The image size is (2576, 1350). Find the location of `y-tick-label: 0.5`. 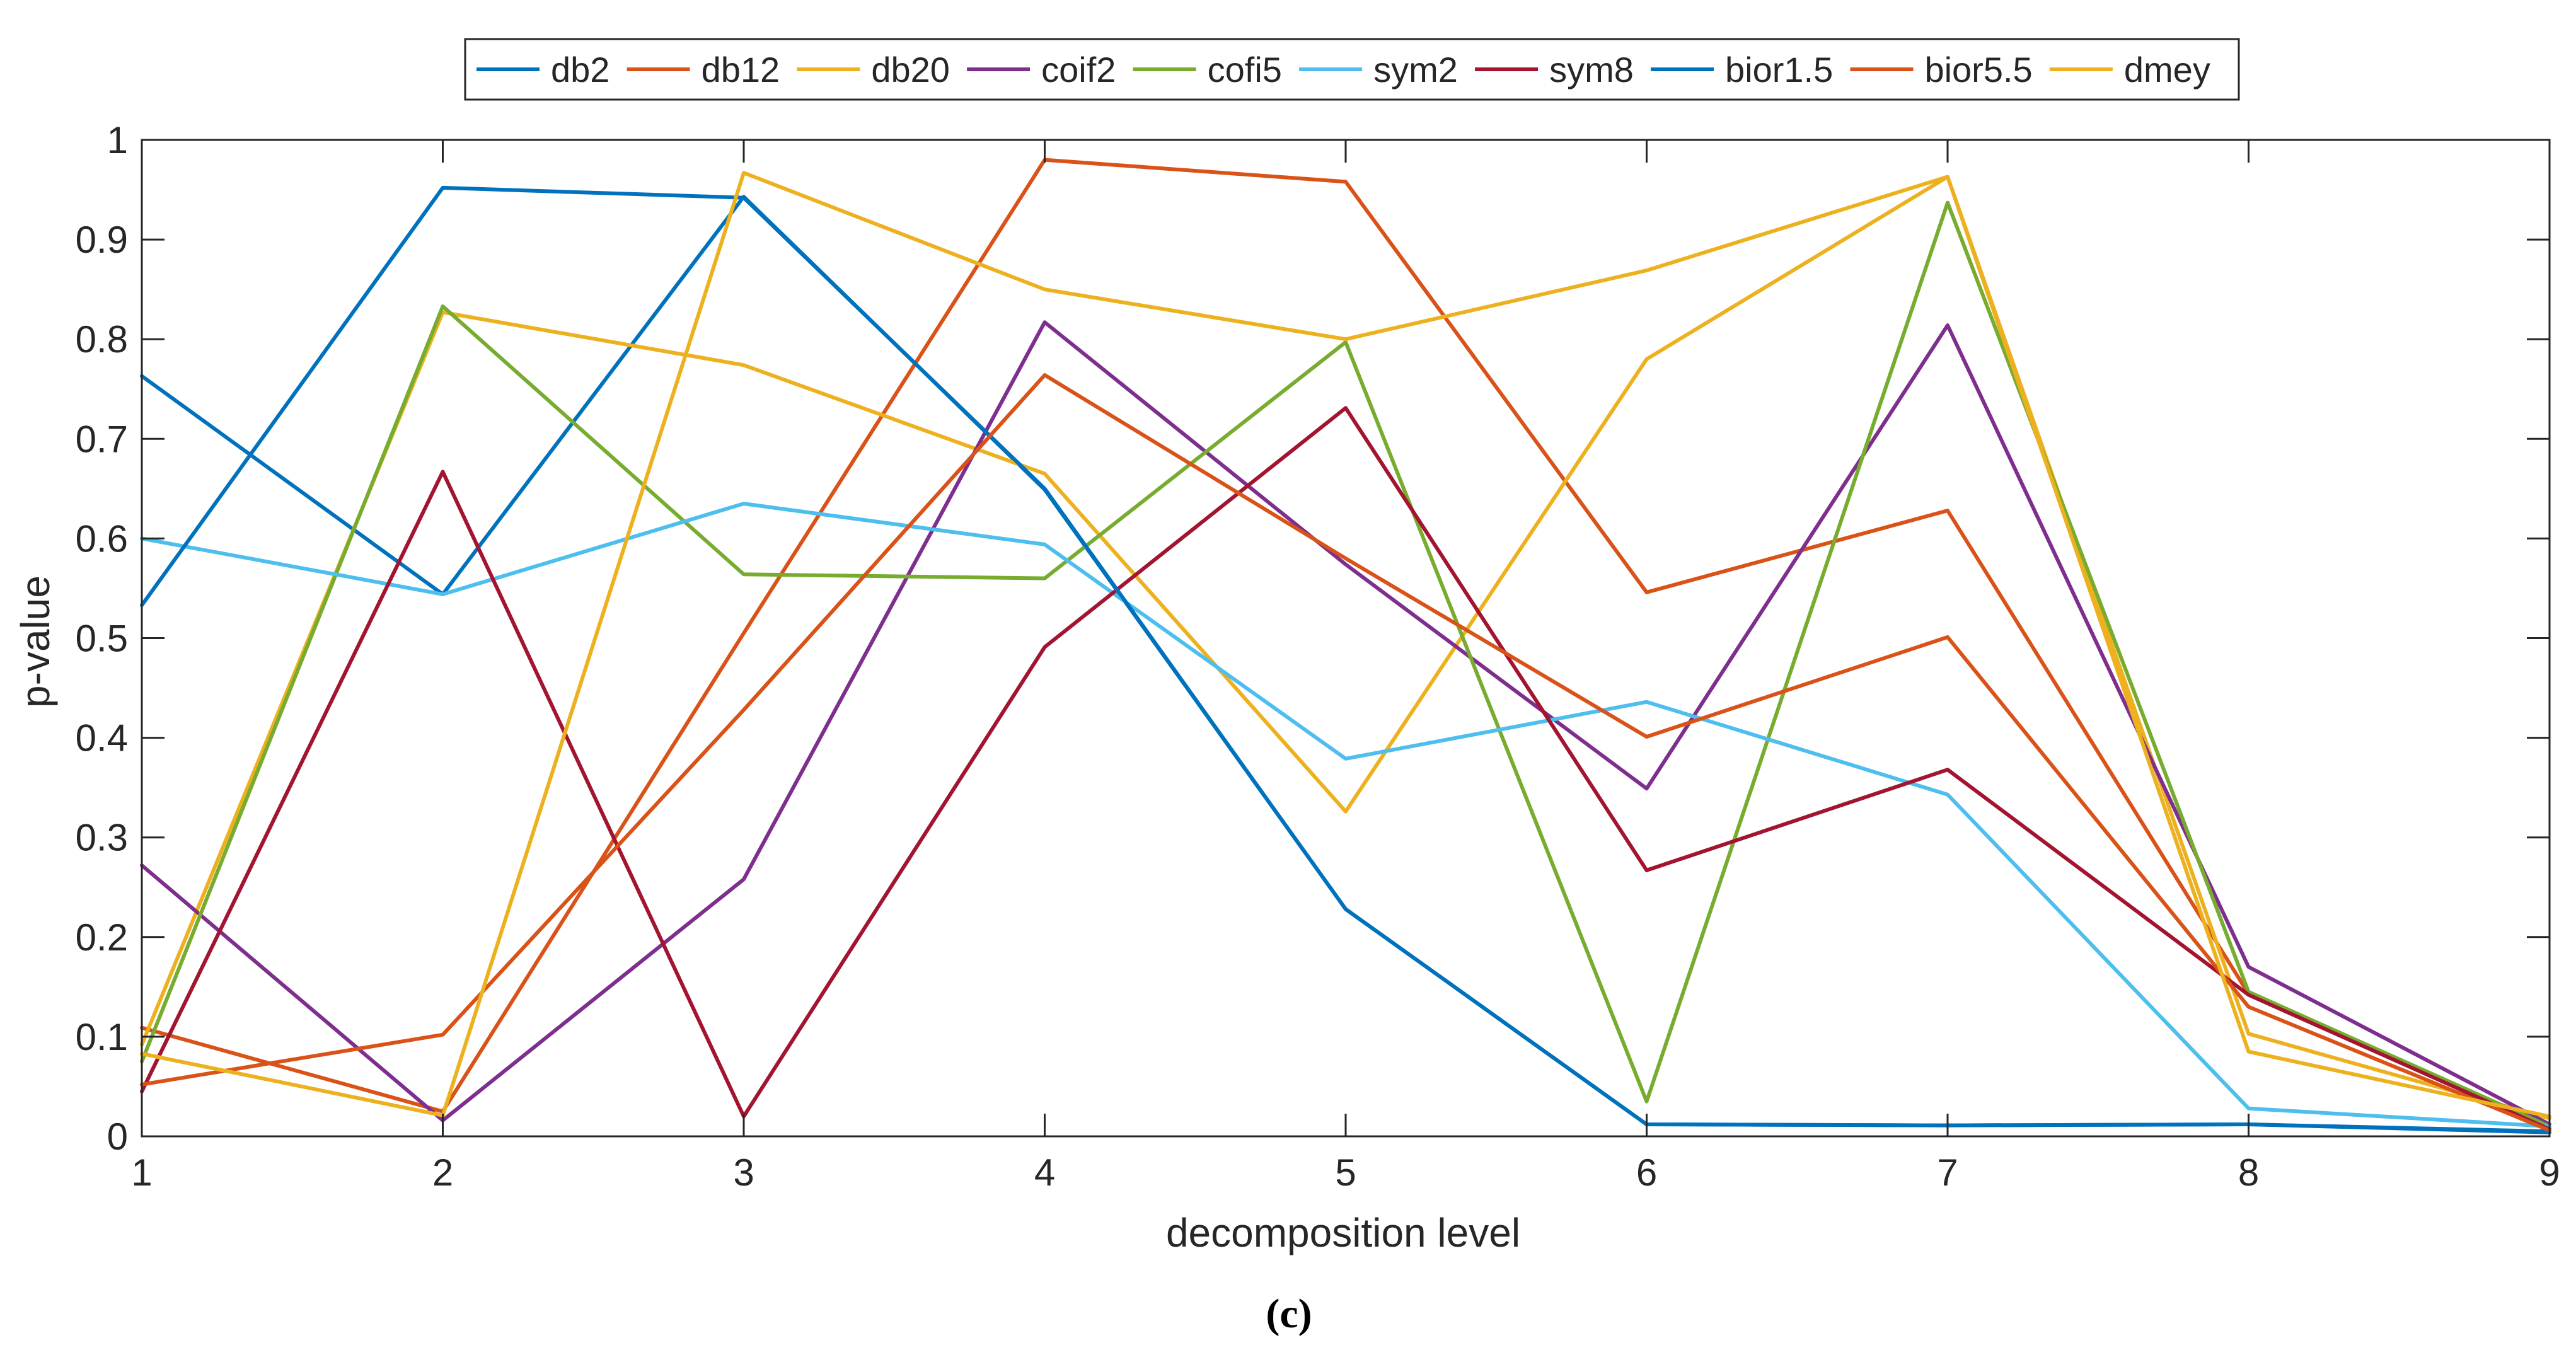

y-tick-label: 0.5 is located at coordinates (102, 639).